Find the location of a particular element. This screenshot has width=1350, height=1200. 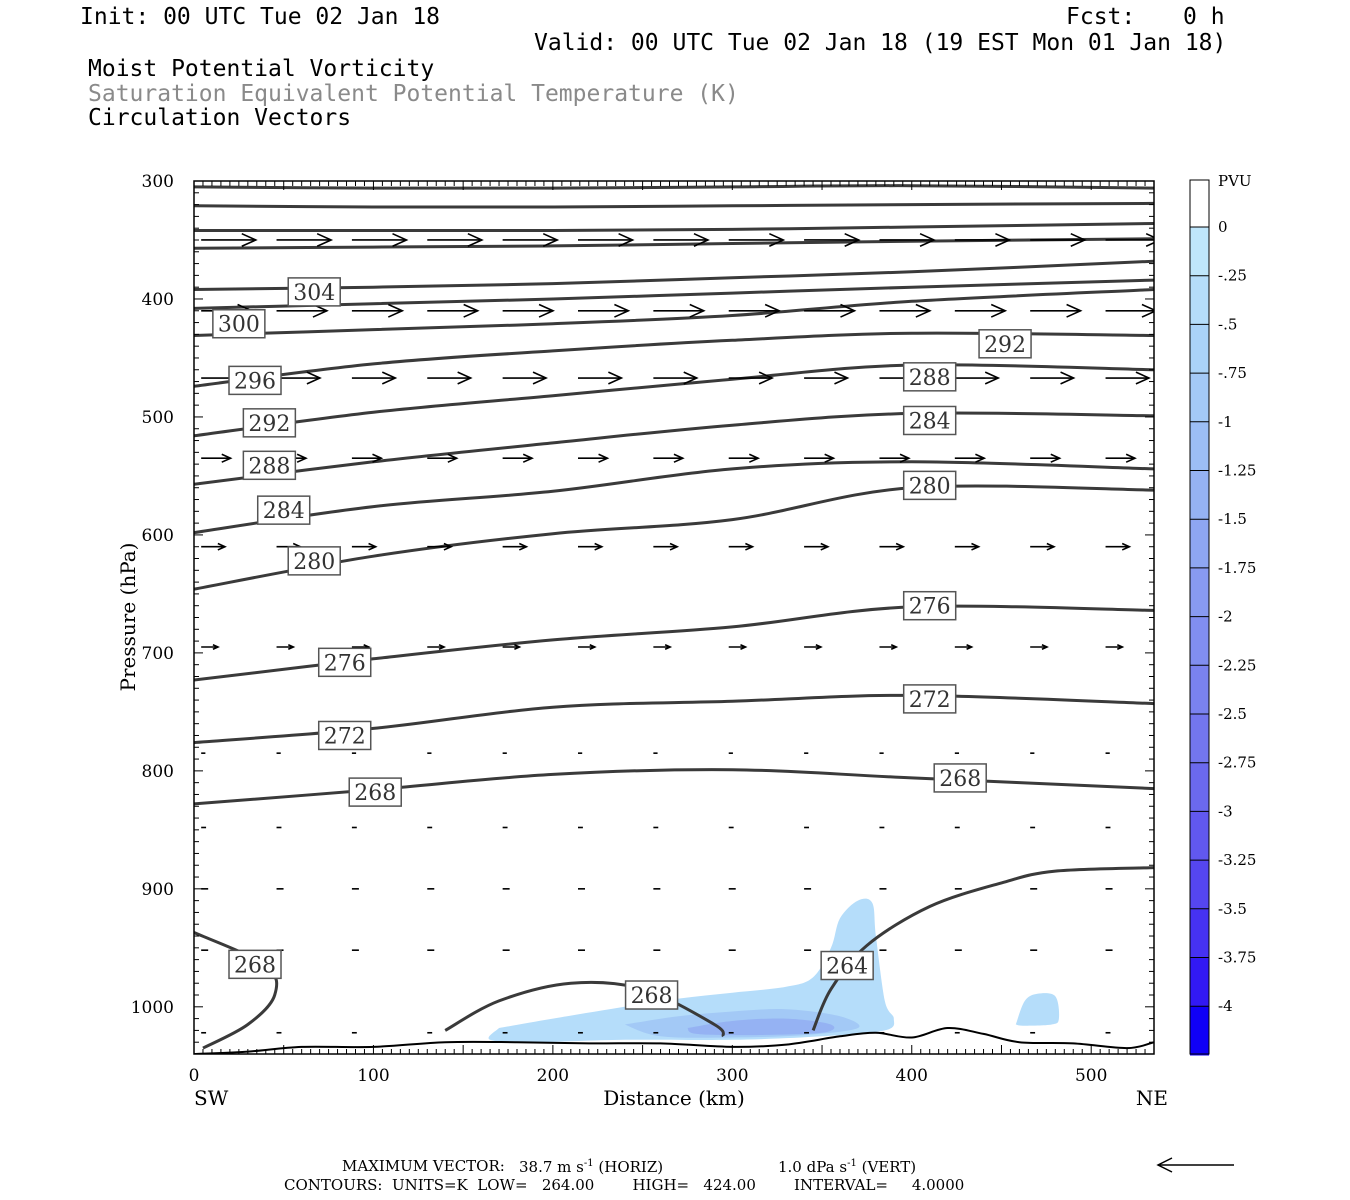

colorbar-label: -2.25 is located at coordinates (1237, 665).